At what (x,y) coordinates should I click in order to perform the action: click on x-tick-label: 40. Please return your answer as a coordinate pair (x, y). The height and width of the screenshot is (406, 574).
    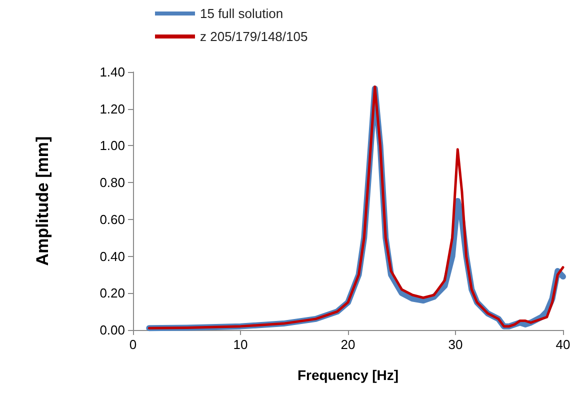
    Looking at the image, I should click on (563, 344).